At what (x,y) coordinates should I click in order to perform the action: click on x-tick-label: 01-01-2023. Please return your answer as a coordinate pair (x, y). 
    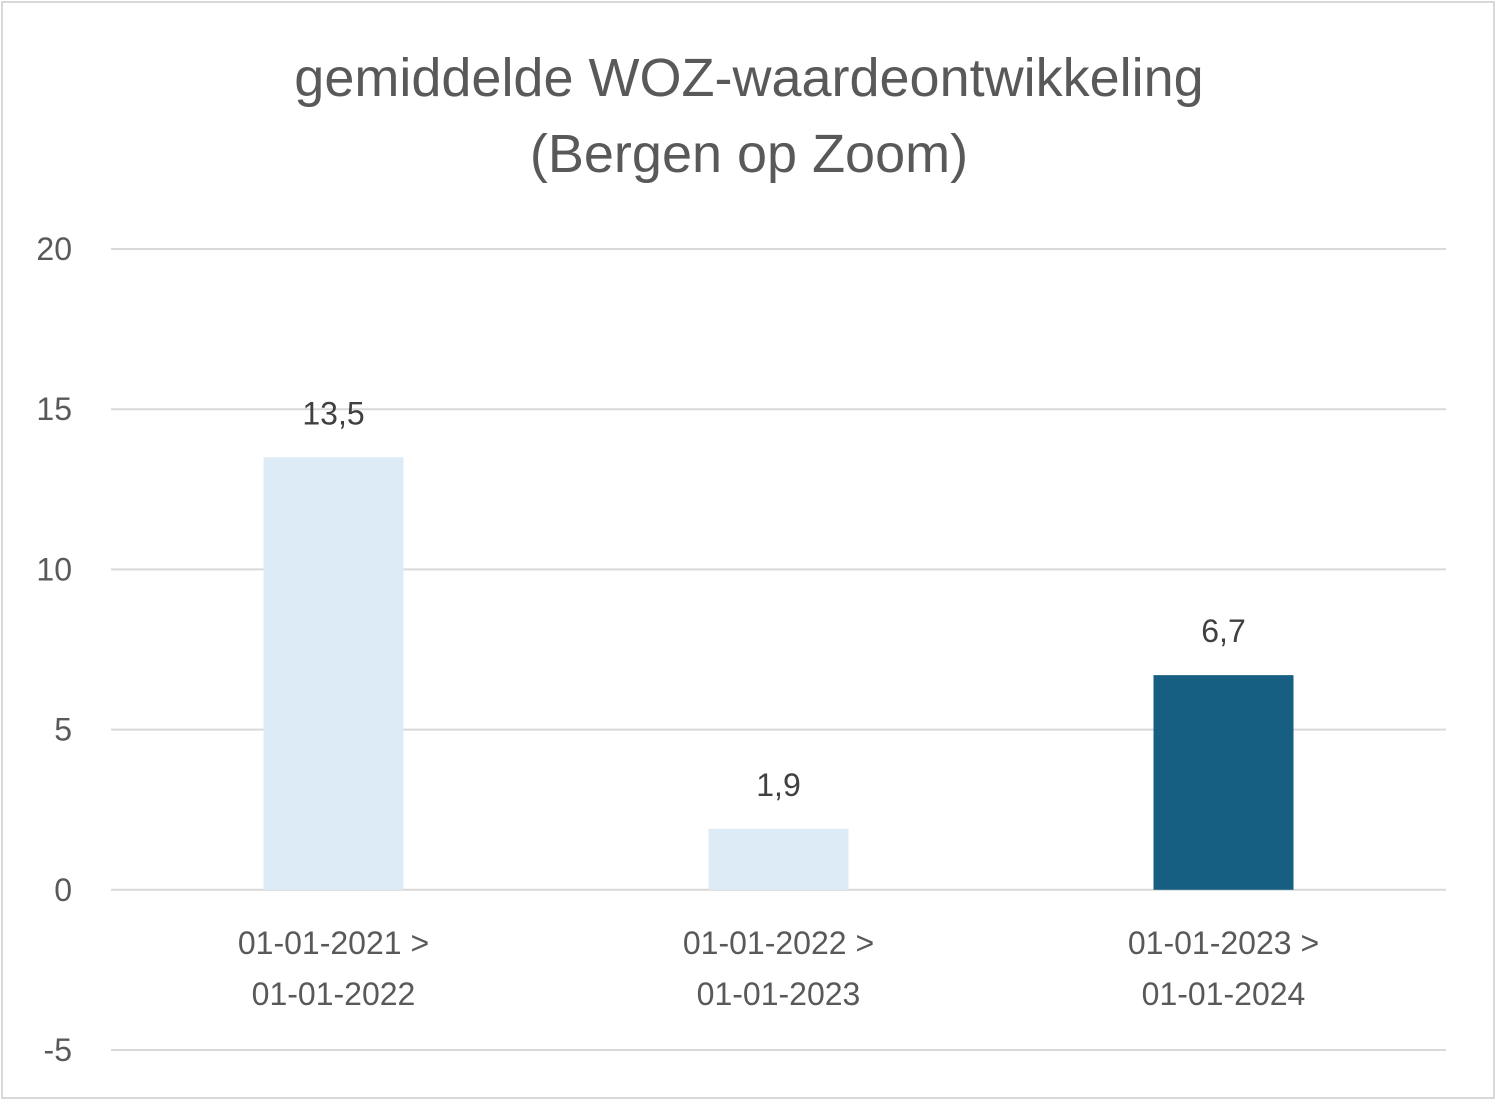
    Looking at the image, I should click on (779, 994).